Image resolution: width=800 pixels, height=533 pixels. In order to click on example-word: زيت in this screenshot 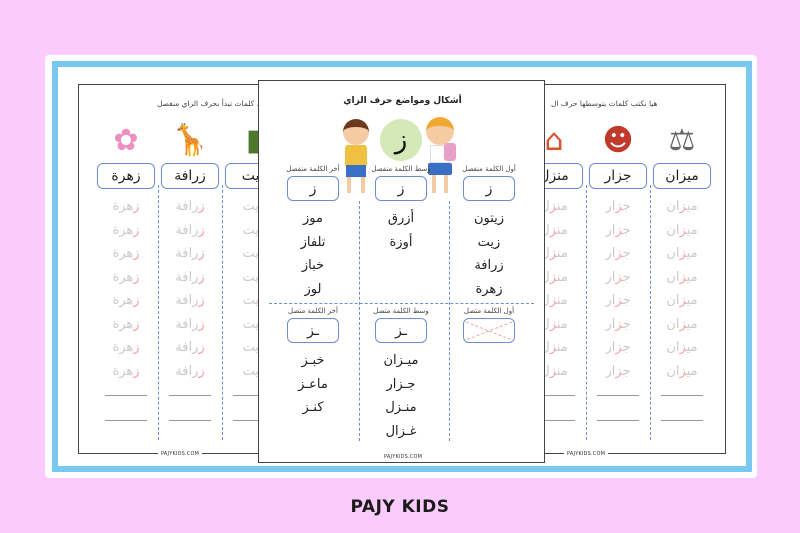, I will do `click(489, 242)`.